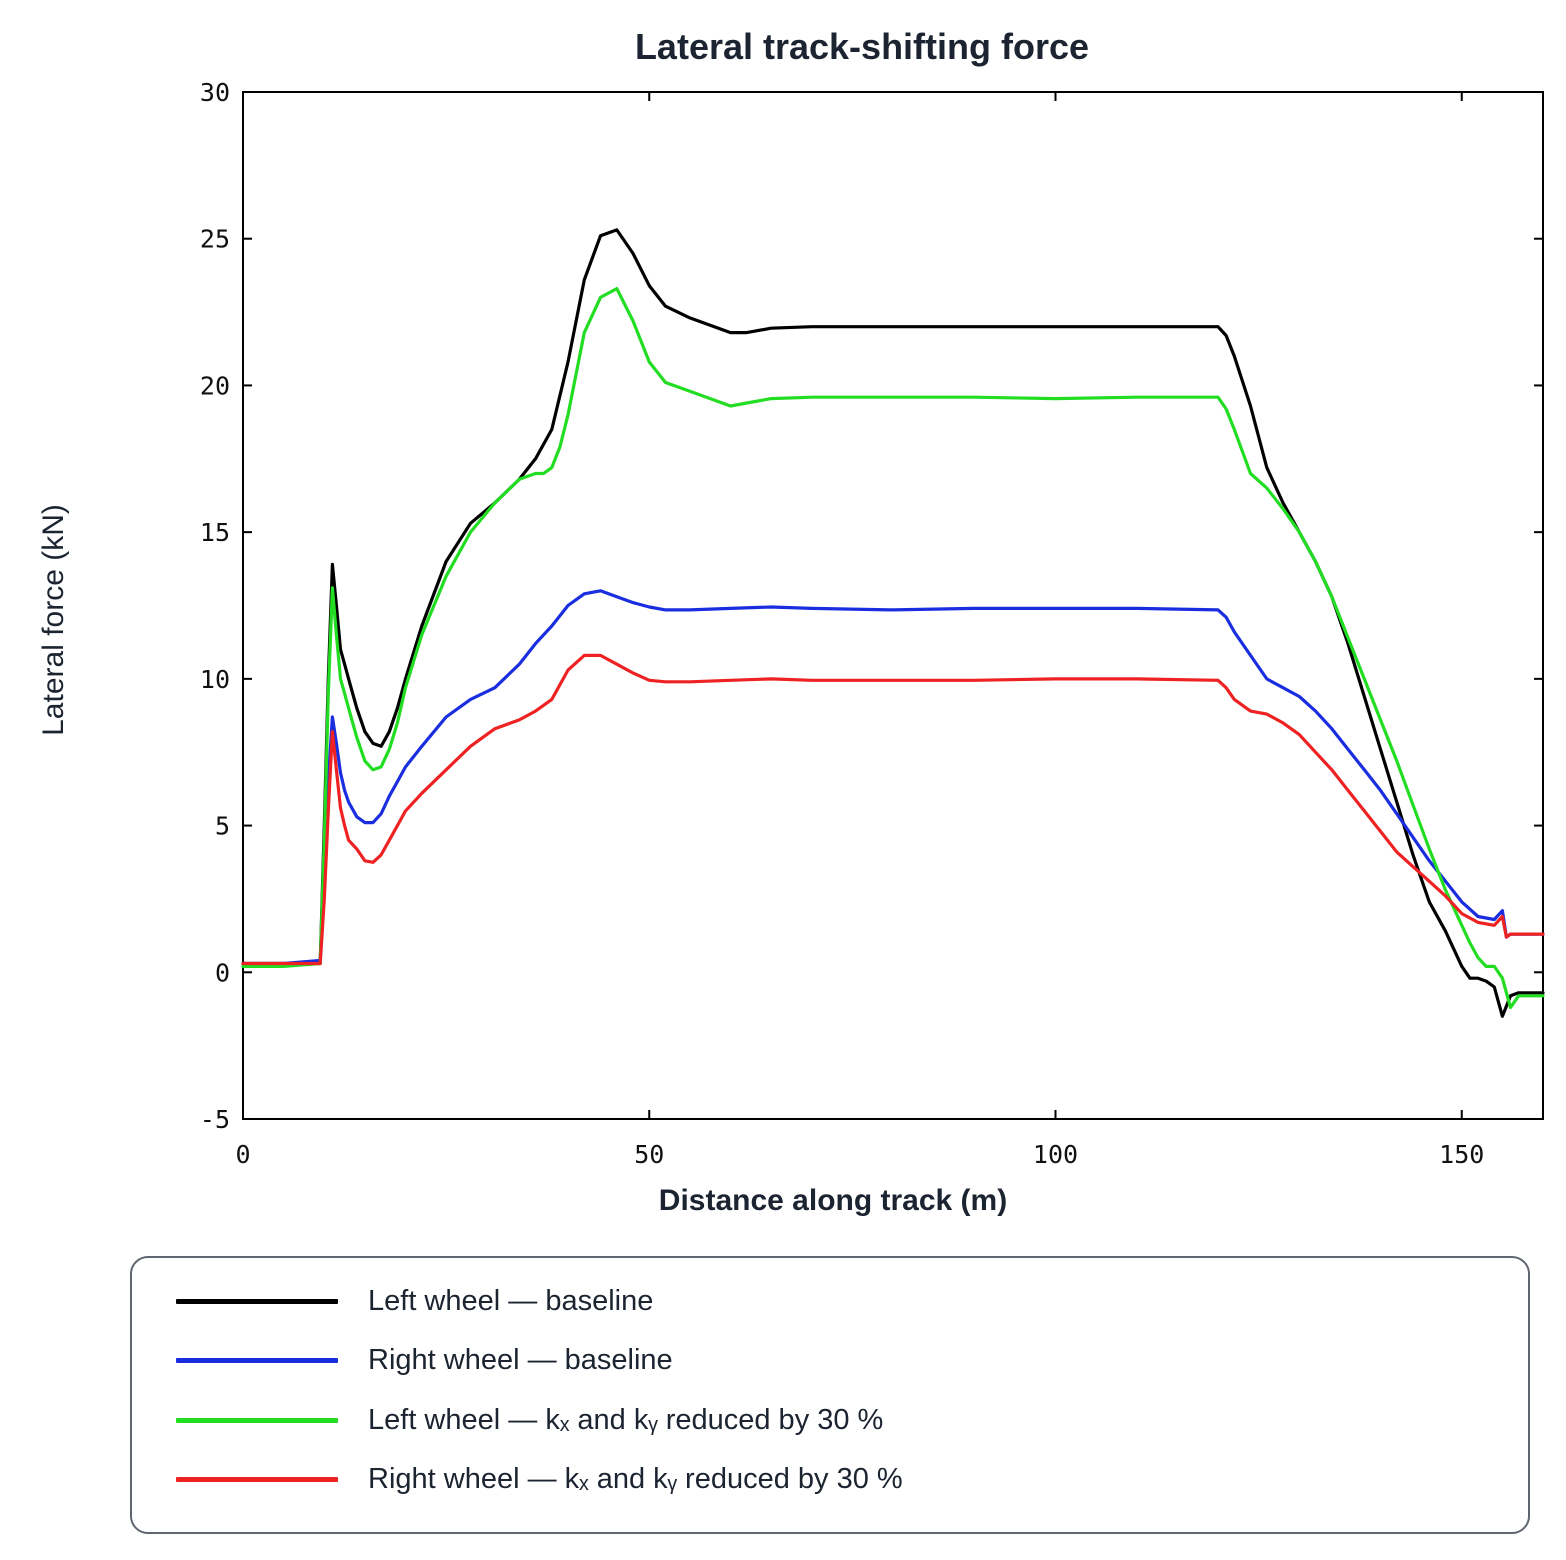 The width and height of the screenshot is (1566, 1560). I want to click on legend-item: Left wheel — kₓ and kᵧ reduced by 30 %, so click(529, 1420).